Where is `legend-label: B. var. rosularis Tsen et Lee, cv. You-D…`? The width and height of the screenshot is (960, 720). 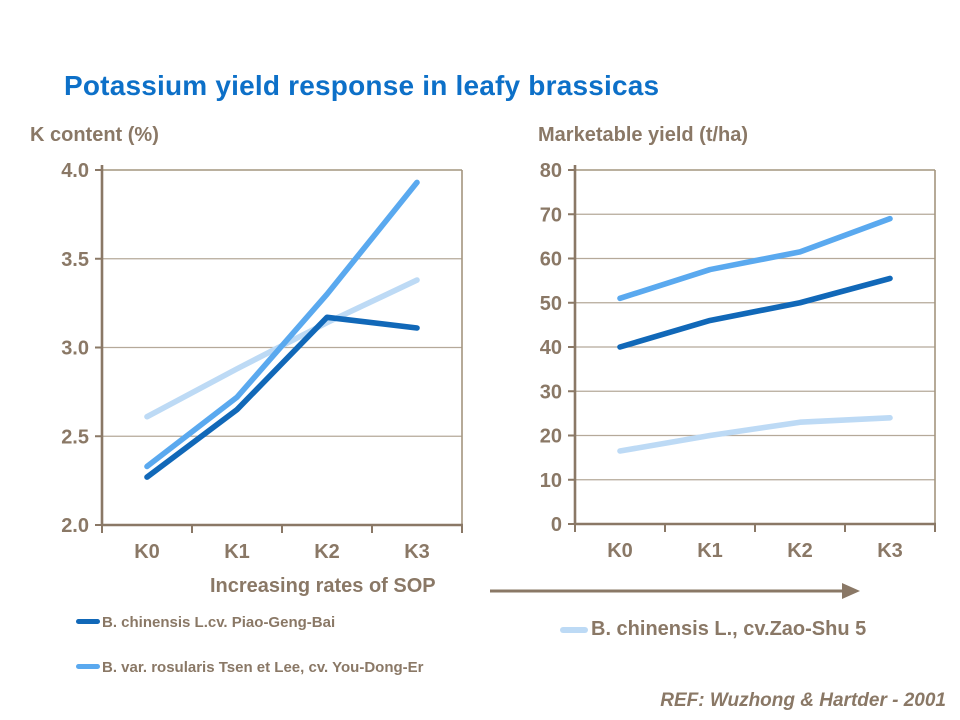
legend-label: B. var. rosularis Tsen et Lee, cv. You-D… is located at coordinates (263, 667).